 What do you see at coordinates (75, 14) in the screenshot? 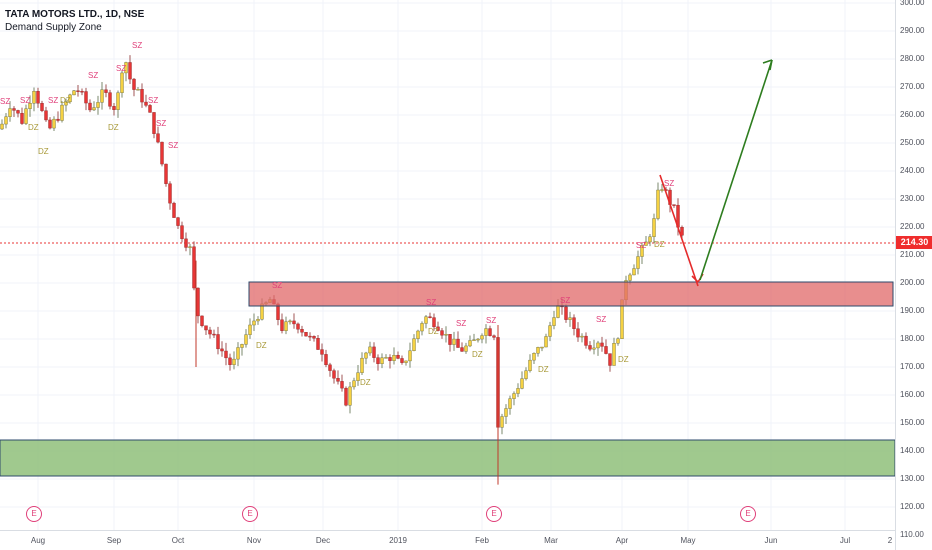
I see `symbol-title: TATA MOTORS LTD., 1D, NSE` at bounding box center [75, 14].